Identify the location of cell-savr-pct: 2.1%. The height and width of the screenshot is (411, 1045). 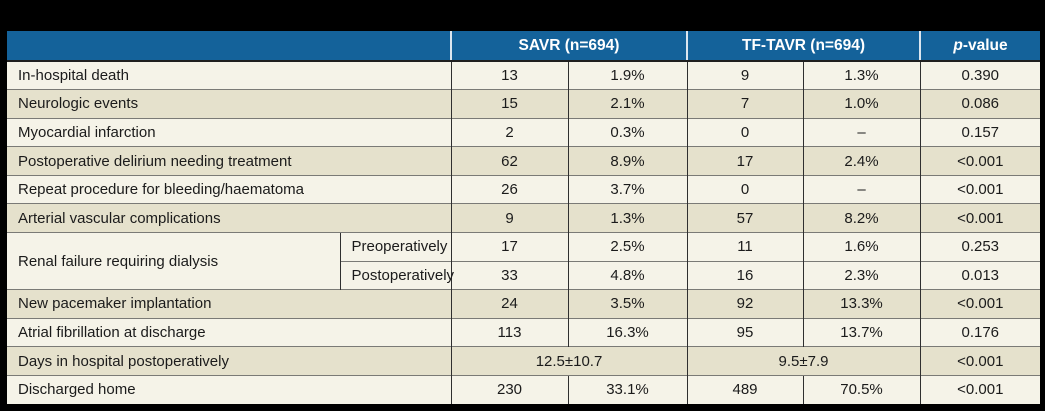
(627, 104).